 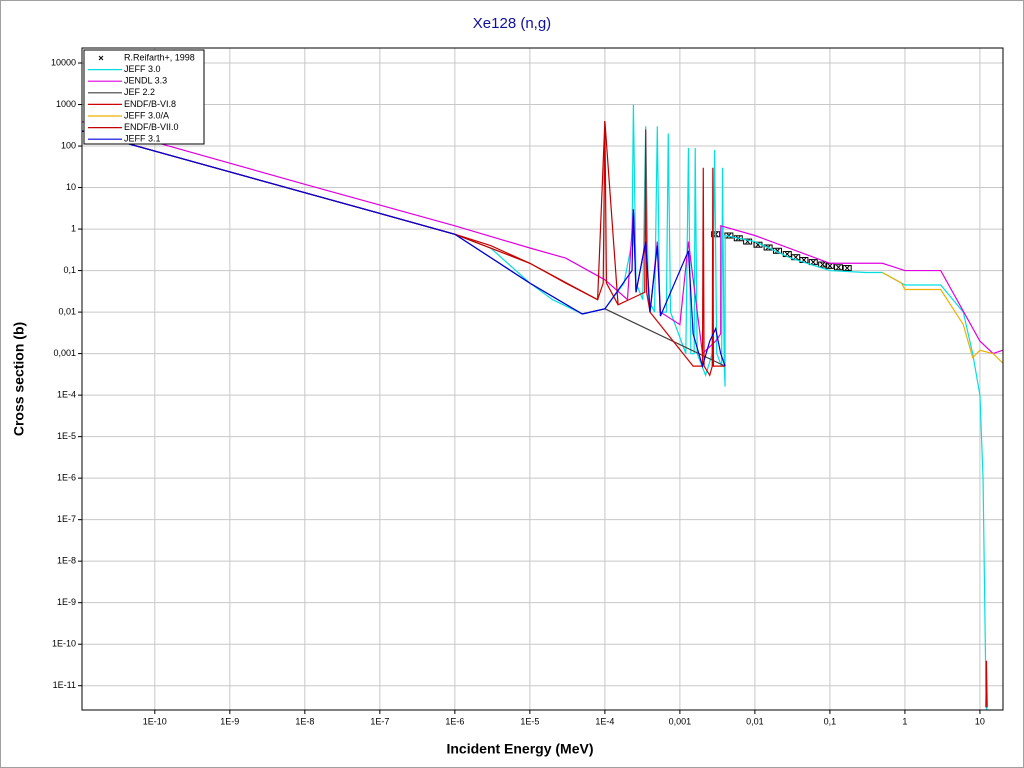 What do you see at coordinates (66, 104) in the screenshot?
I see `y-tick-label: 1000` at bounding box center [66, 104].